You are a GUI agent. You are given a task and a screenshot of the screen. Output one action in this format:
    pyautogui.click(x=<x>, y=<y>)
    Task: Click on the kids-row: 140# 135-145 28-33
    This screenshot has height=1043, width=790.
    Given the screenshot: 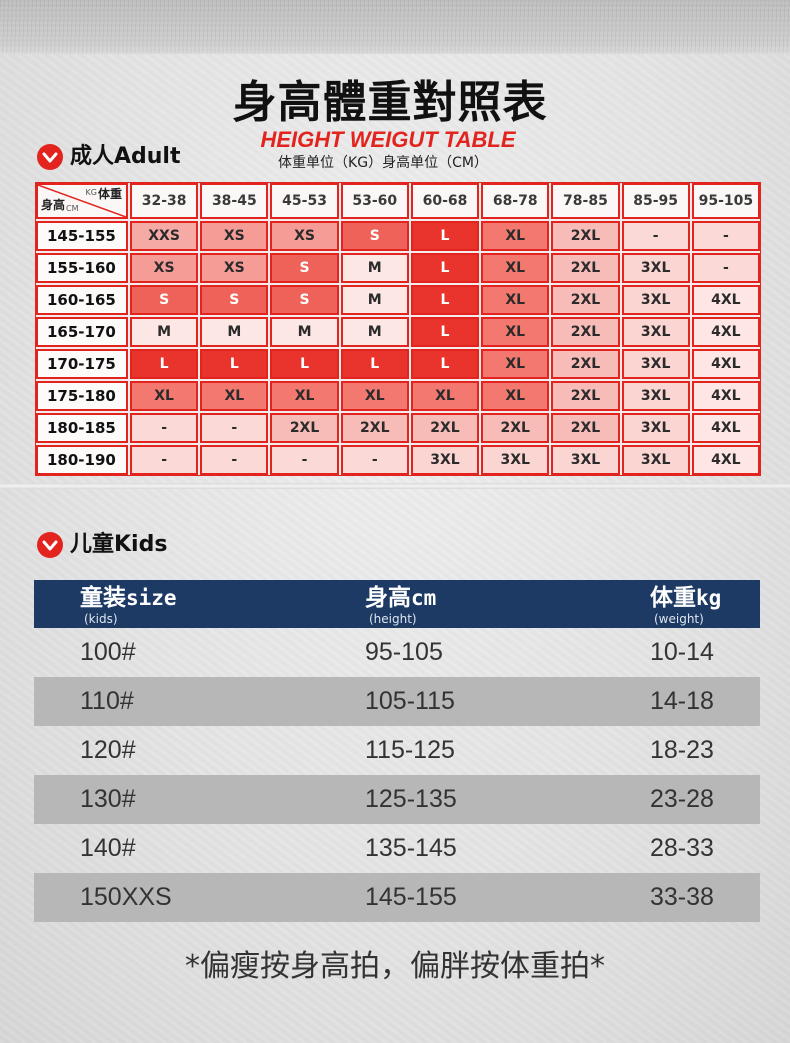 What is the action you would take?
    pyautogui.click(x=397, y=848)
    